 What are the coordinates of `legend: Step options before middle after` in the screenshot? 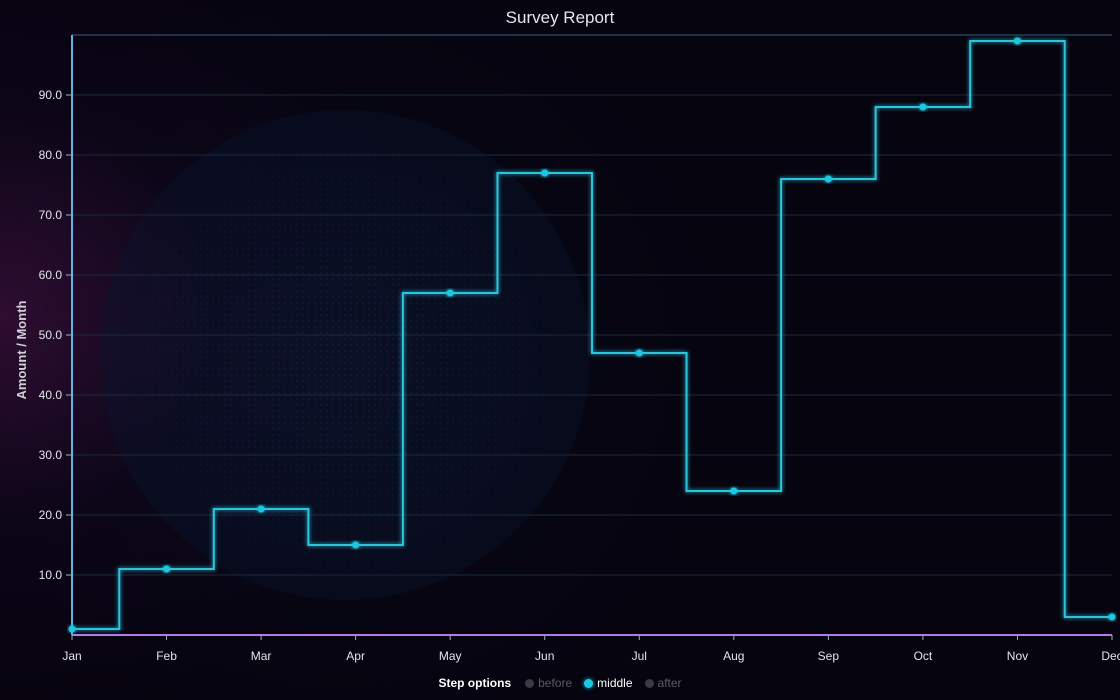 It's located at (560, 683).